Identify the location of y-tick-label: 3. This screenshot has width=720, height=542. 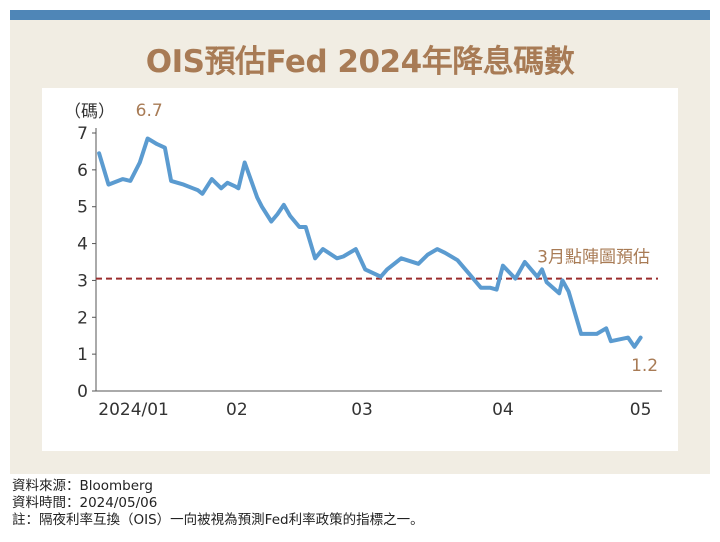
(82, 281).